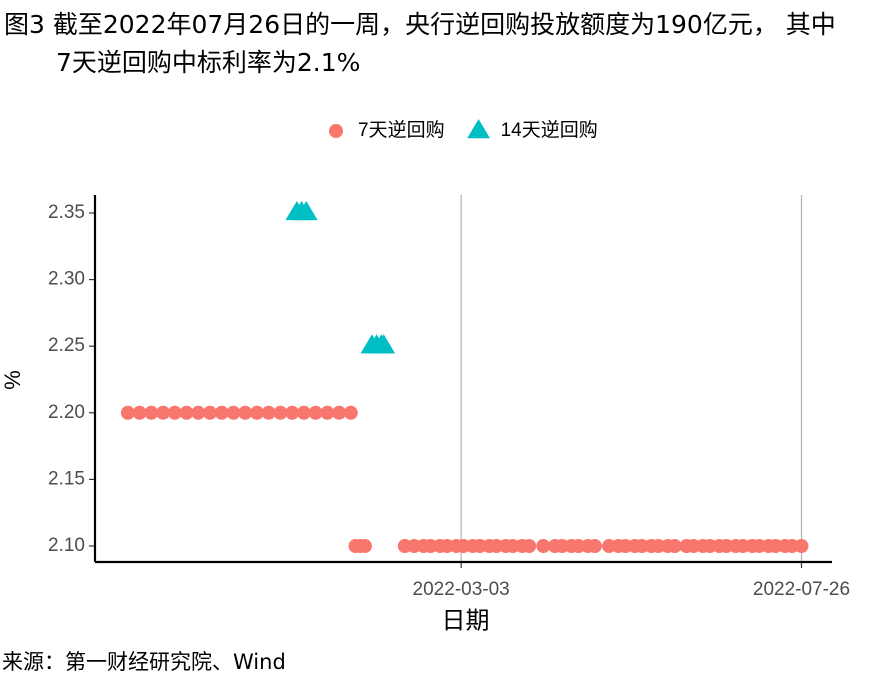  I want to click on x-tick-label: 2022-03-03, so click(461, 589).